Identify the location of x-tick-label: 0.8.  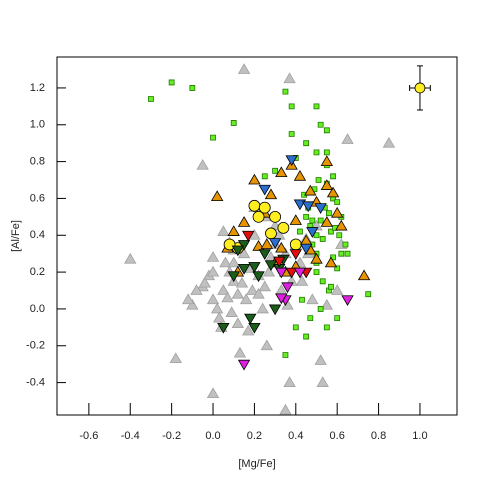
(378, 436).